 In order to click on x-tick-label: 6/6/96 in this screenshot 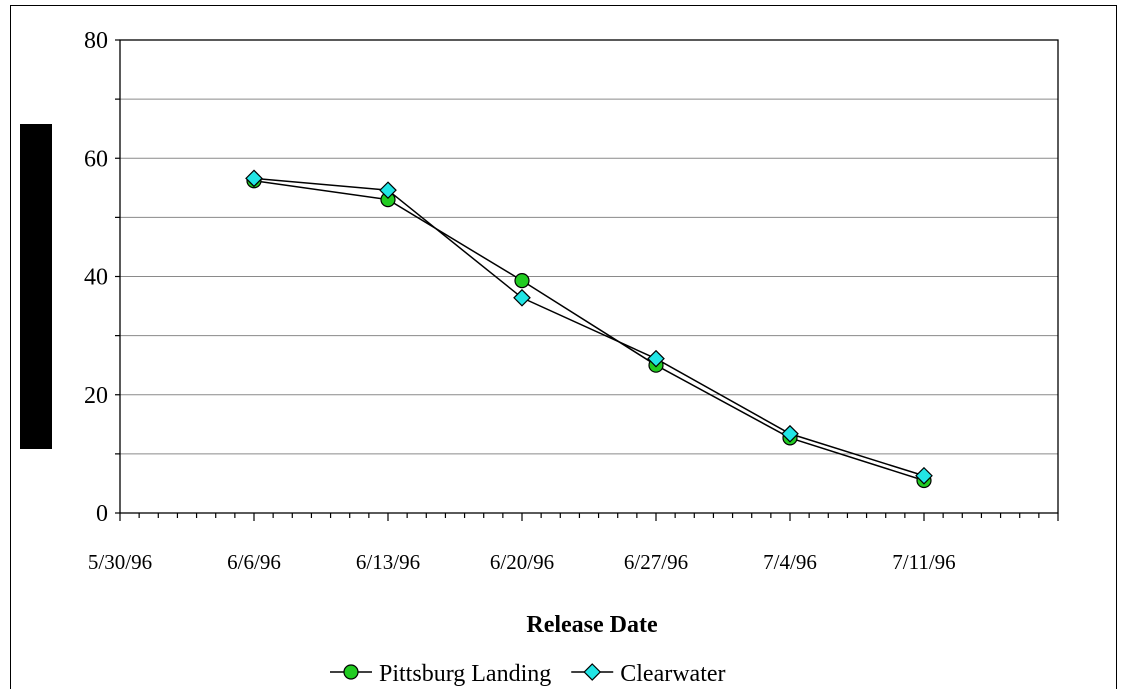, I will do `click(254, 562)`.